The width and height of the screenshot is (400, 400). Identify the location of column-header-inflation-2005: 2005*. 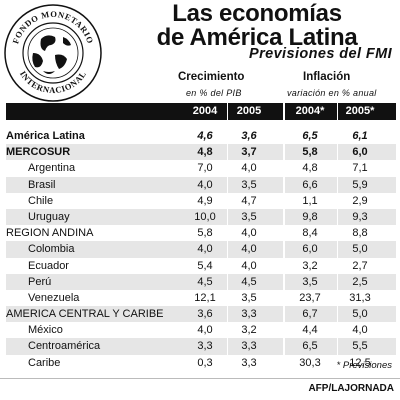
(360, 111).